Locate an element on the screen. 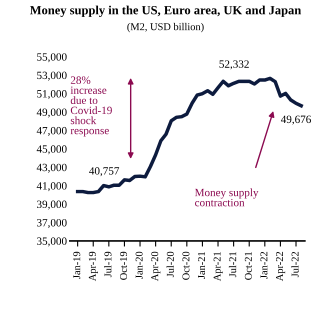 The image size is (331, 317). y-tick-label: 41,000 is located at coordinates (51, 187).